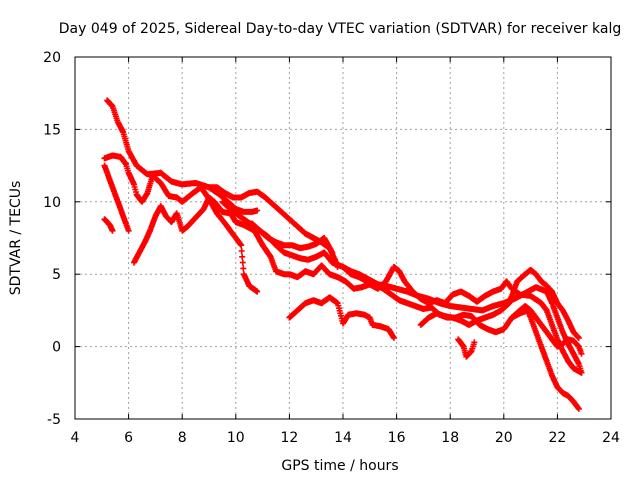 This screenshot has height=480, width=640. I want to click on x-tick-label: 8, so click(182, 438).